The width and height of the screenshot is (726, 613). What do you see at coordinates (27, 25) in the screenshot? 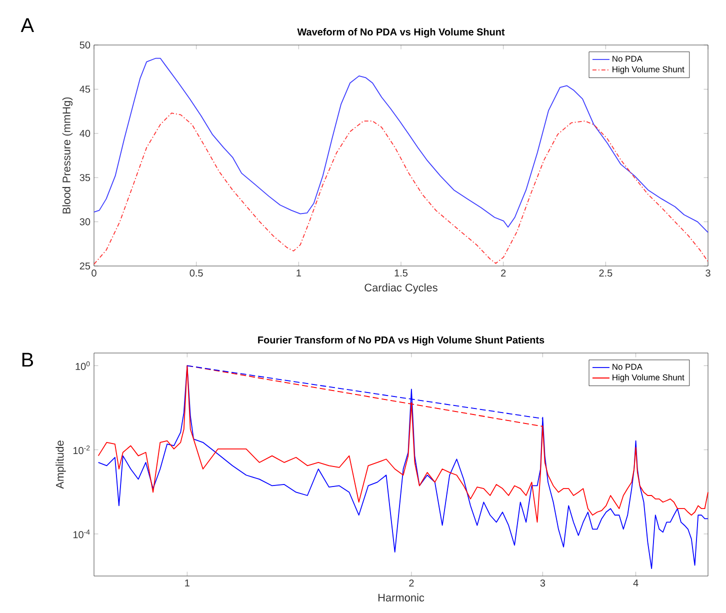
I see `text: A` at bounding box center [27, 25].